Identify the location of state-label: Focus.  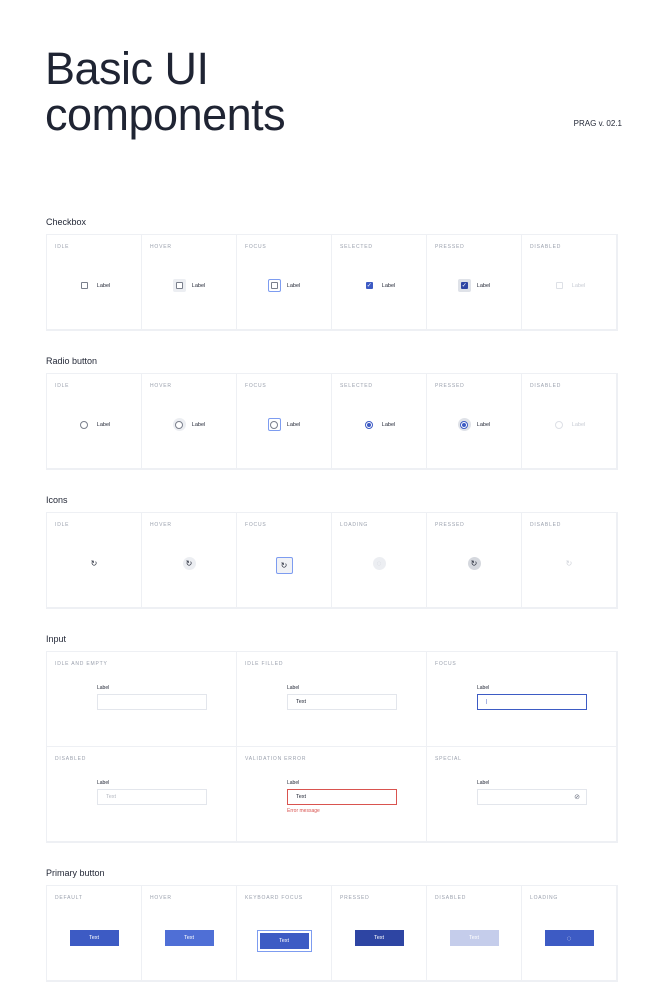
(256, 386).